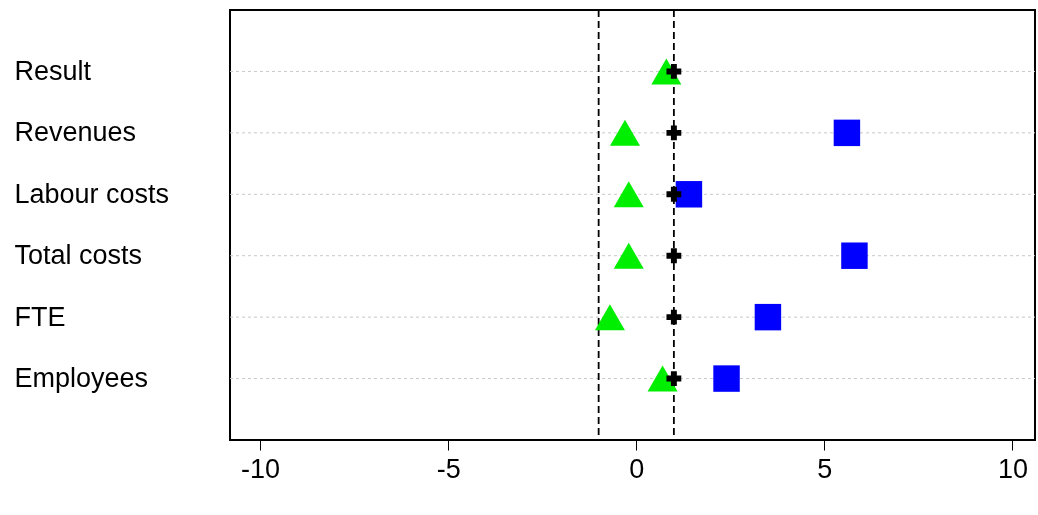 This screenshot has height=515, width=1038. I want to click on y-tick-label: FTE, so click(40, 316).